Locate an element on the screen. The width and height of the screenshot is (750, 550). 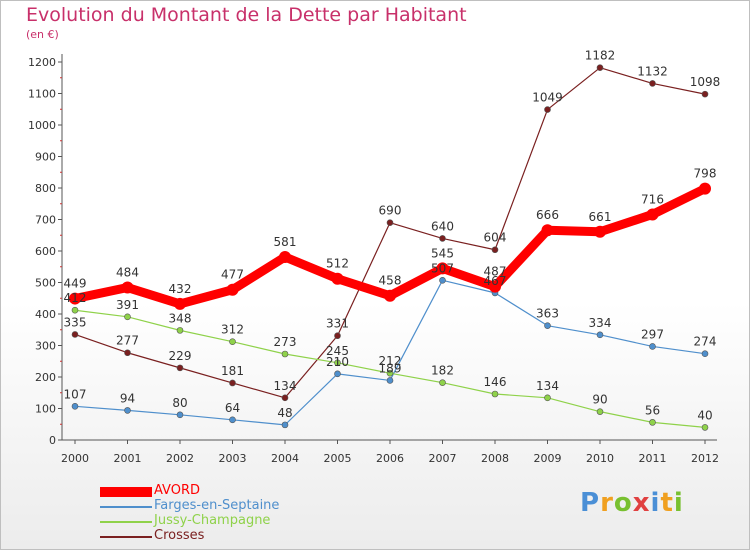
data-label-crosses: 335 is located at coordinates (75, 322).